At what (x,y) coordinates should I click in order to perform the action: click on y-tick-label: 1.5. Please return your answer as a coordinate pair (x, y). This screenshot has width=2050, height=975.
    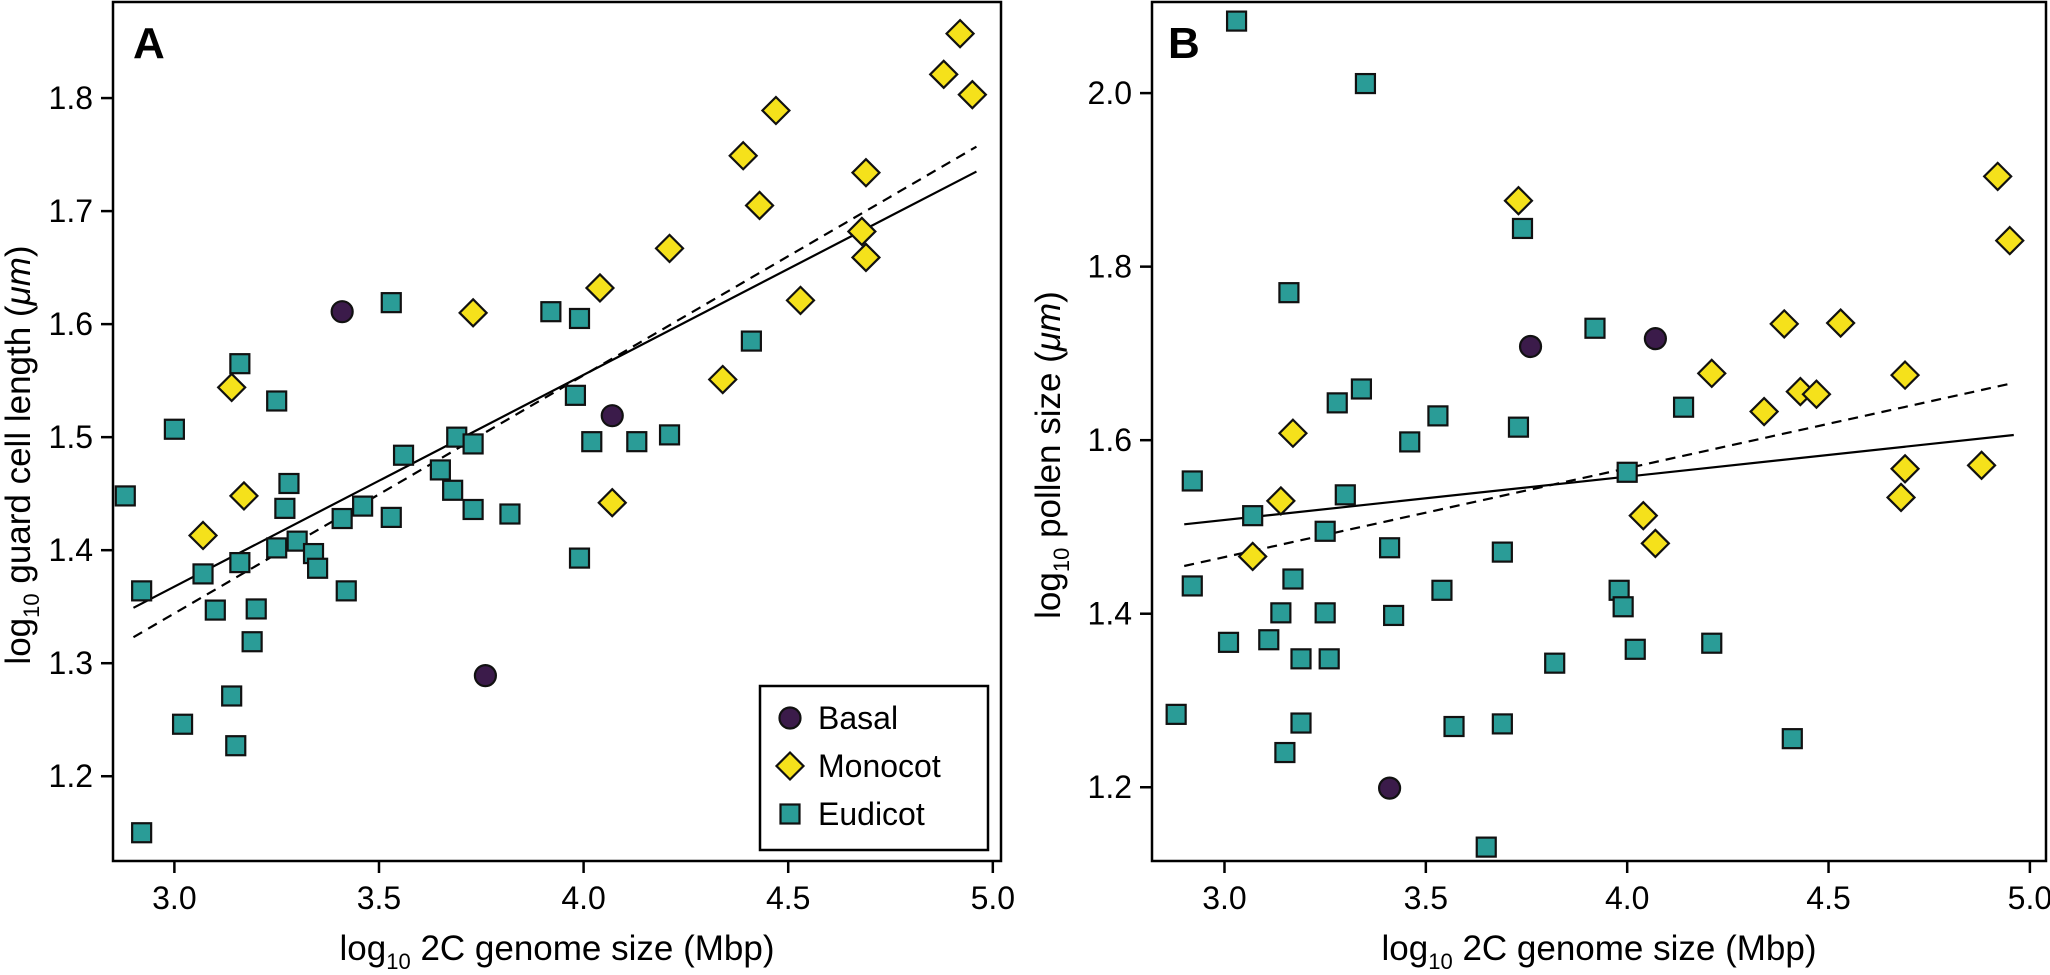
    Looking at the image, I should click on (71, 437).